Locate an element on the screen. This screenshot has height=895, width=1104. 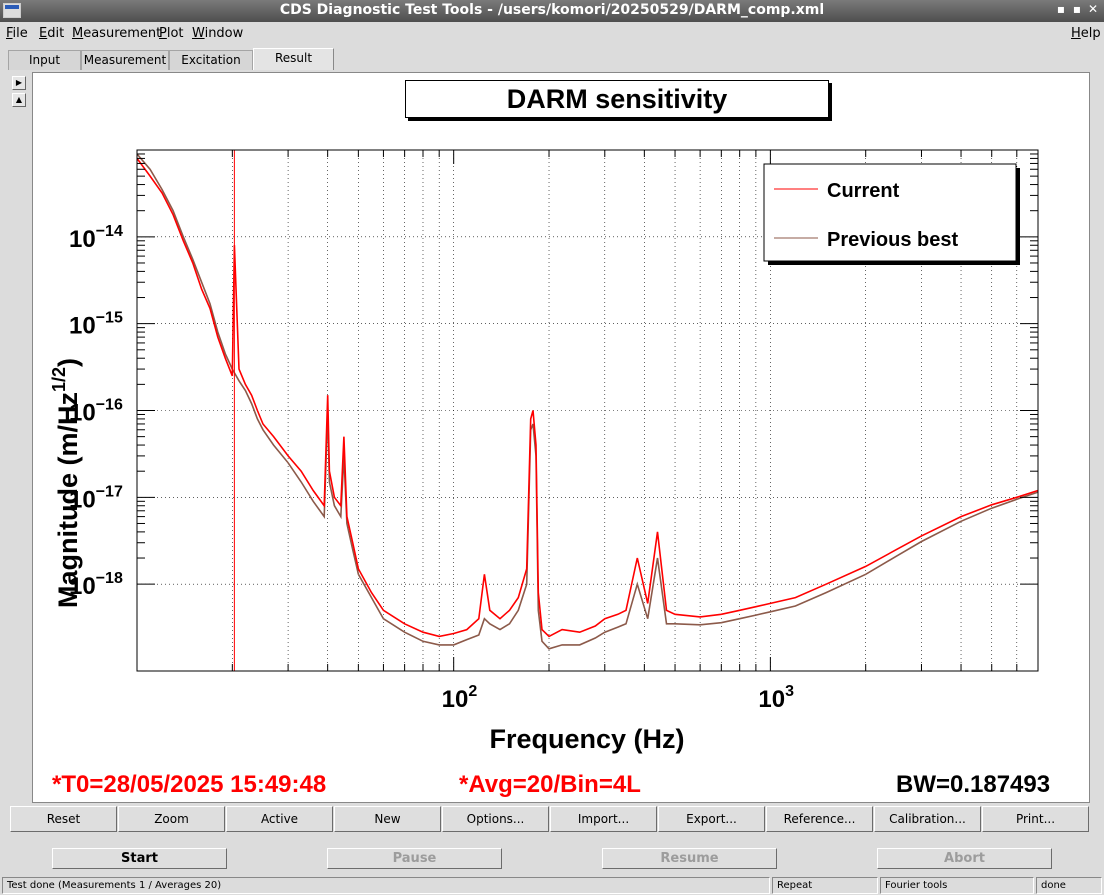
menu-file-mnemonic: F is located at coordinates (9, 33).